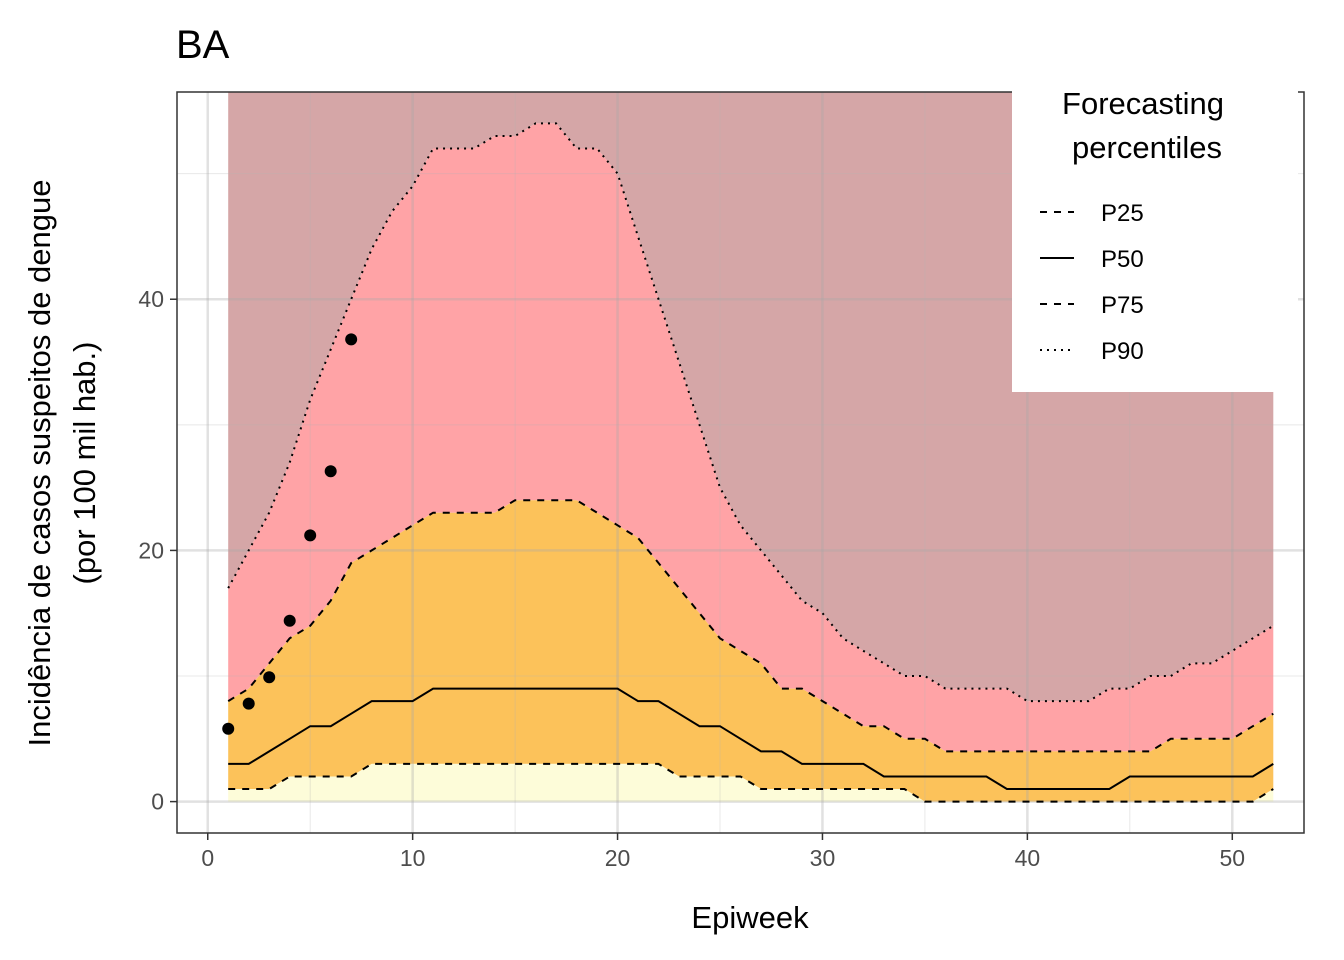  What do you see at coordinates (151, 550) in the screenshot?
I see `y-tick-label: 20` at bounding box center [151, 550].